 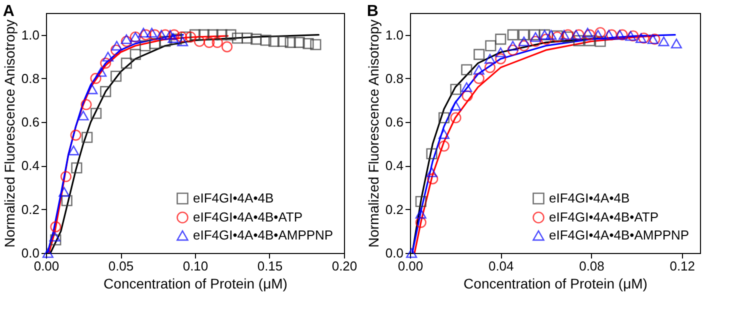 What do you see at coordinates (30, 209) in the screenshot?
I see `y-tick-label: 0.2` at bounding box center [30, 209].